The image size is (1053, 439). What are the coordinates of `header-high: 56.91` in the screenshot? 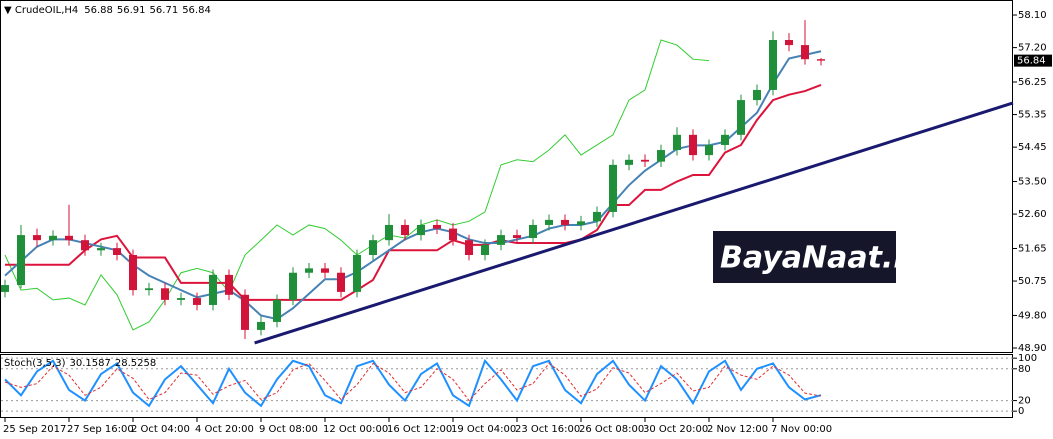 It's located at (131, 10).